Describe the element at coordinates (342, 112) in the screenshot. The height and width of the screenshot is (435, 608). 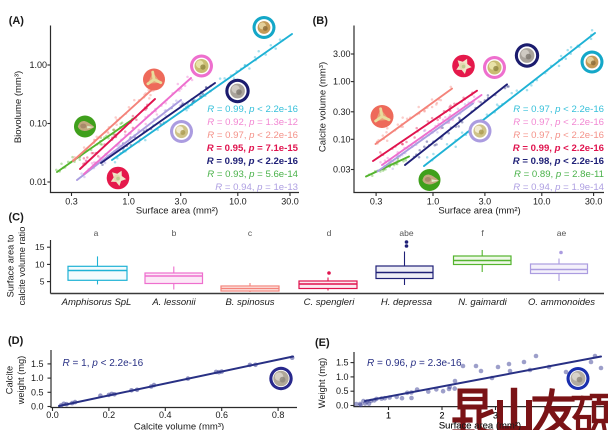
I see `svg-text: 0.30` at that location.